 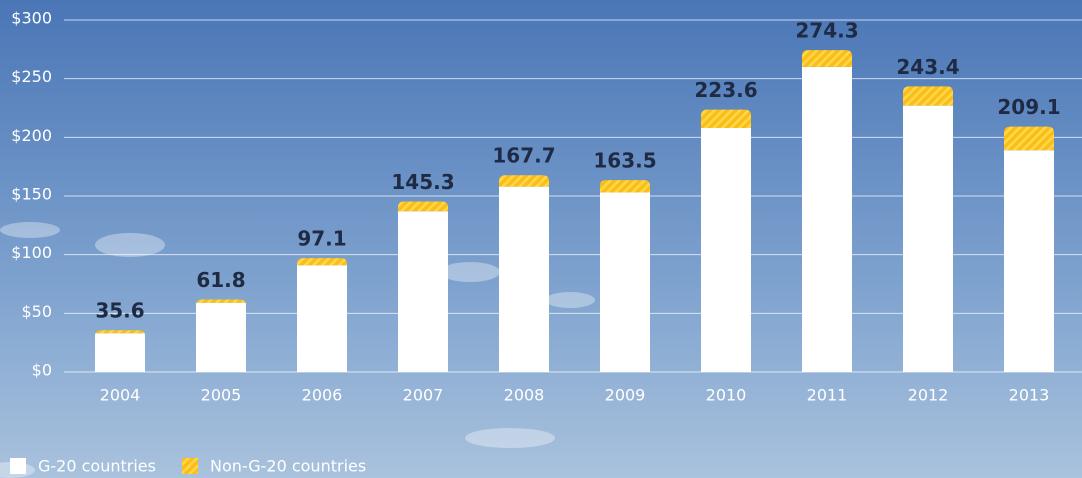 What do you see at coordinates (423, 395) in the screenshot?
I see `x-tick-label: 2007` at bounding box center [423, 395].